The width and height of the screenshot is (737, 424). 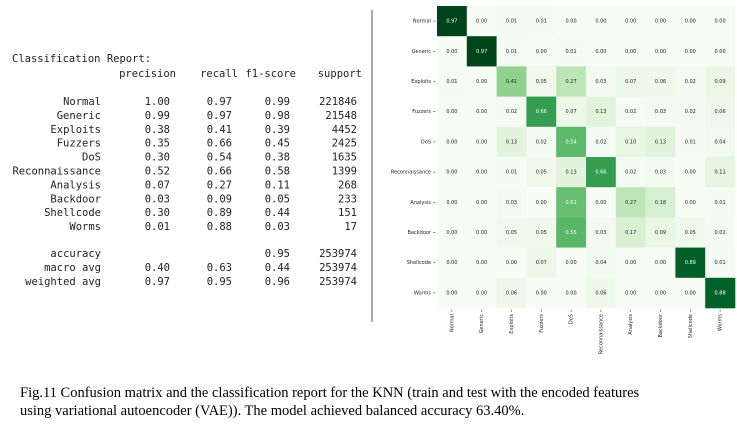 What do you see at coordinates (542, 323) in the screenshot?
I see `x-tick-label: Fuzzers` at bounding box center [542, 323].